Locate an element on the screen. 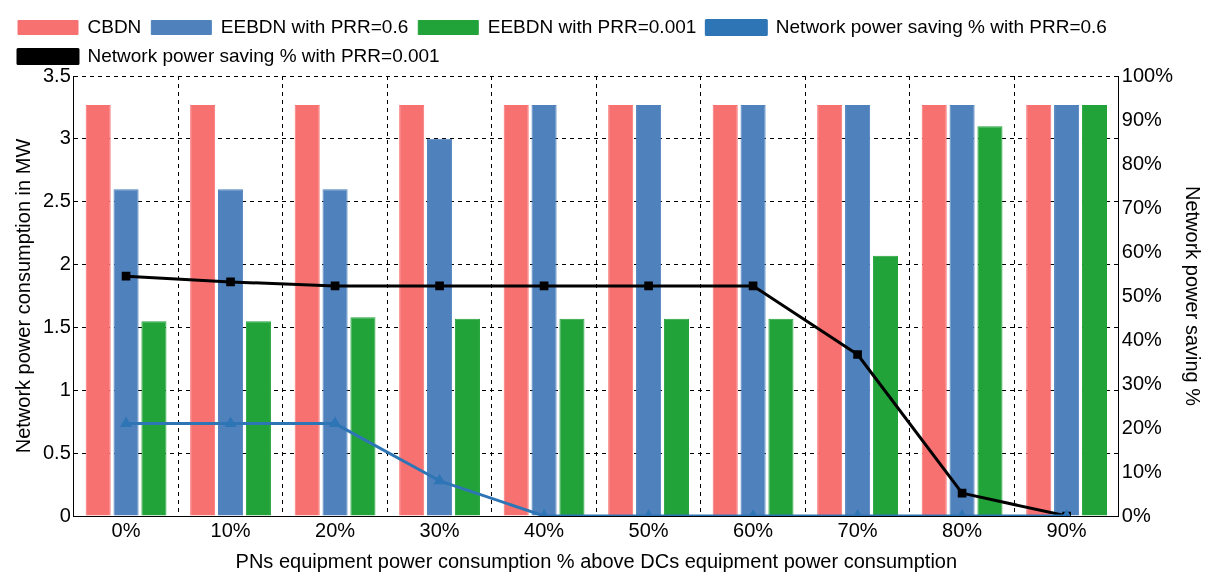 This screenshot has width=1219, height=586. y2-tick-label: 20% is located at coordinates (1142, 426).